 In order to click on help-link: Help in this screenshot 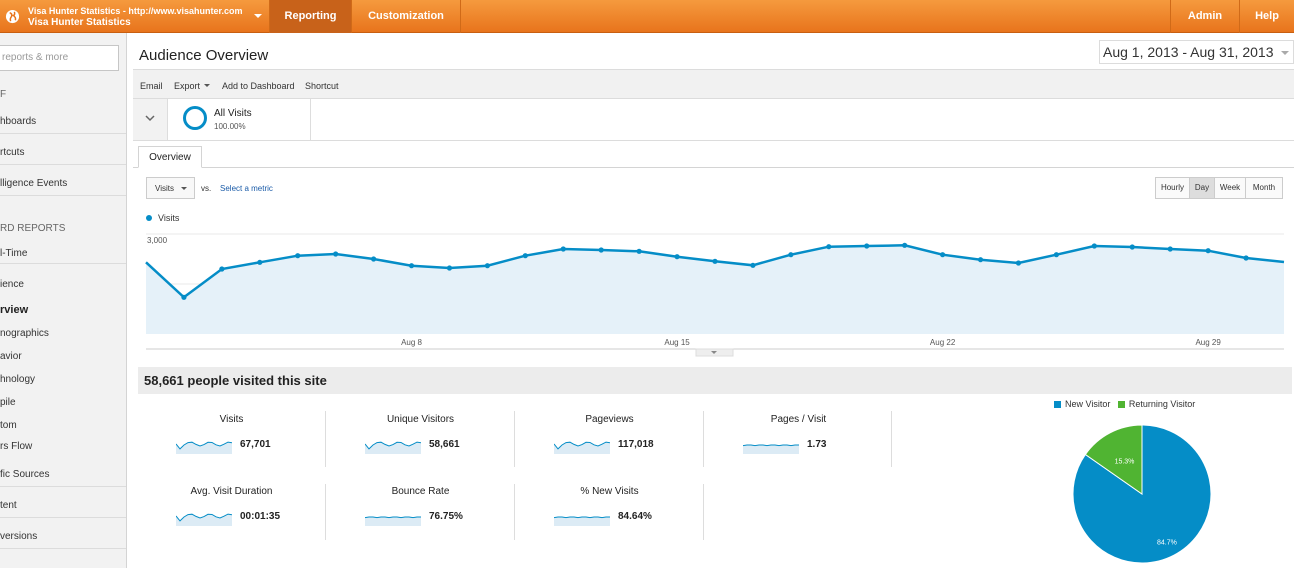, I will do `click(1267, 16)`.